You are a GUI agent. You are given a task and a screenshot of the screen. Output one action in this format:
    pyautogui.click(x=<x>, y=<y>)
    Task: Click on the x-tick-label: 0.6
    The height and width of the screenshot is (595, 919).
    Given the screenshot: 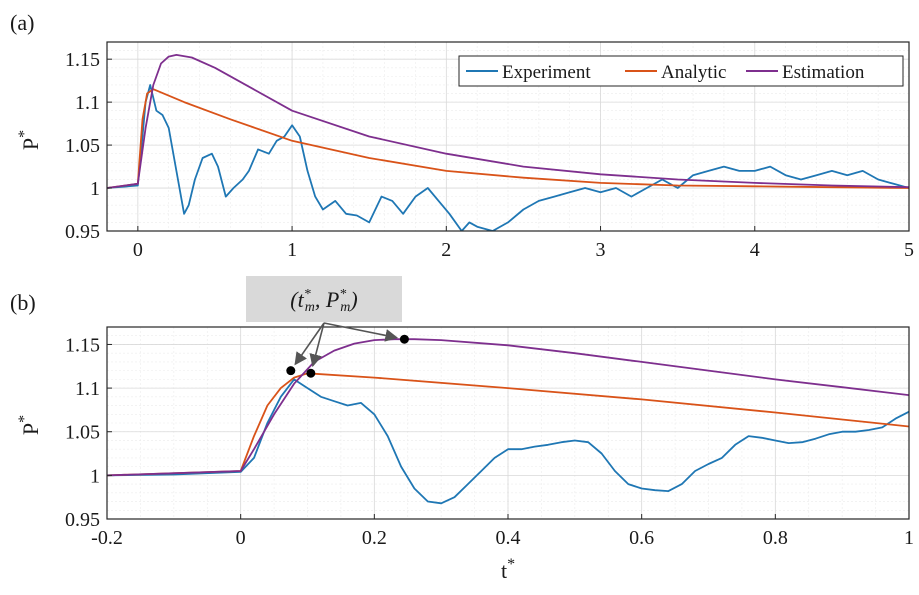 What is the action you would take?
    pyautogui.click(x=641, y=538)
    